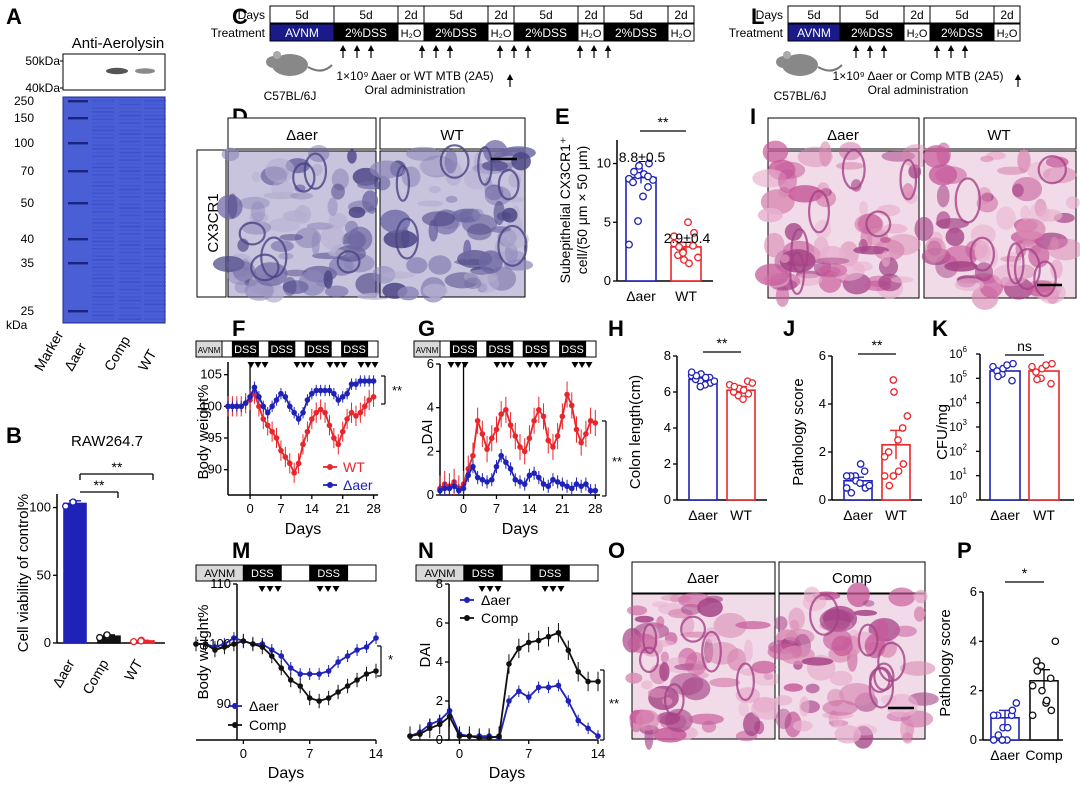  Describe the element at coordinates (958, 499) in the screenshot. I see `y-tick-label: 100` at that location.